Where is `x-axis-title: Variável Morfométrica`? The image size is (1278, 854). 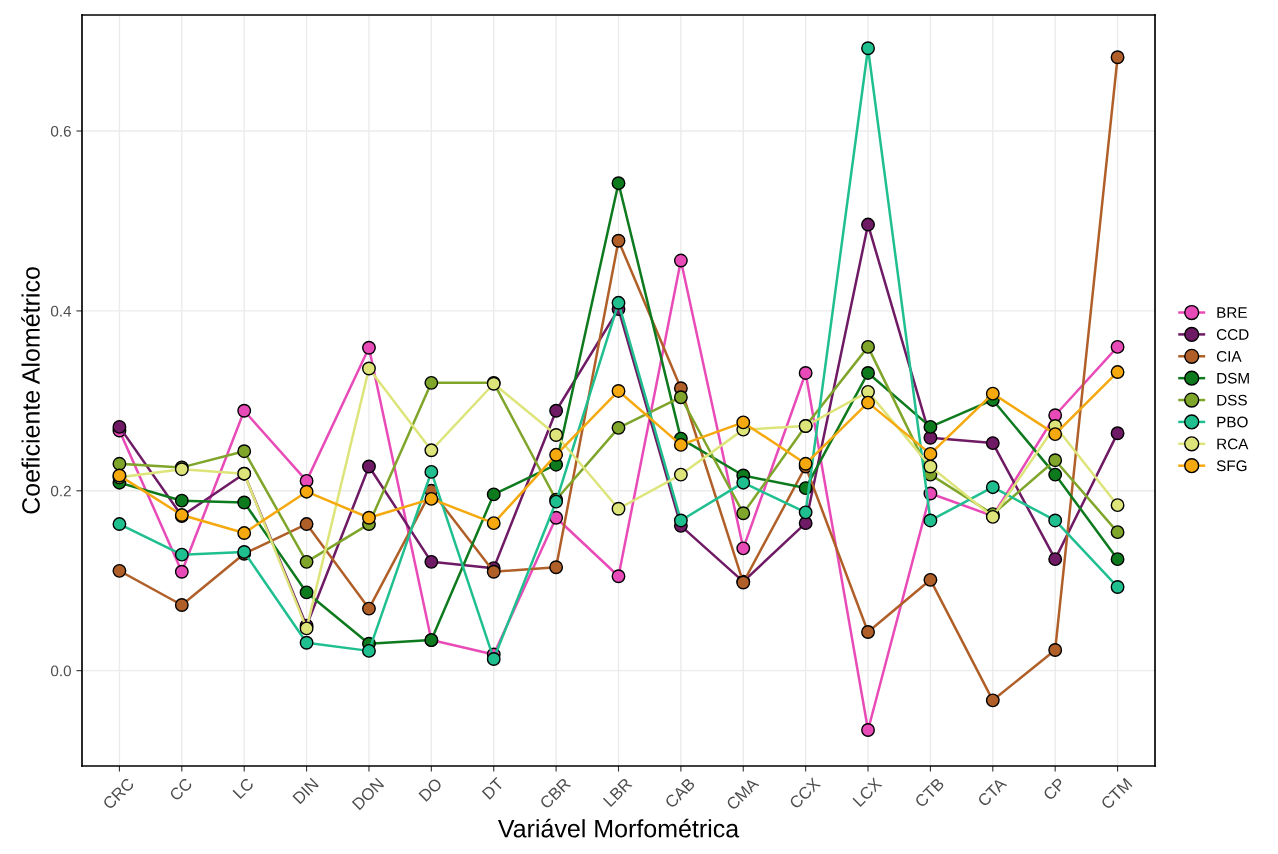 x-axis-title: Variável Morfométrica is located at coordinates (618, 828).